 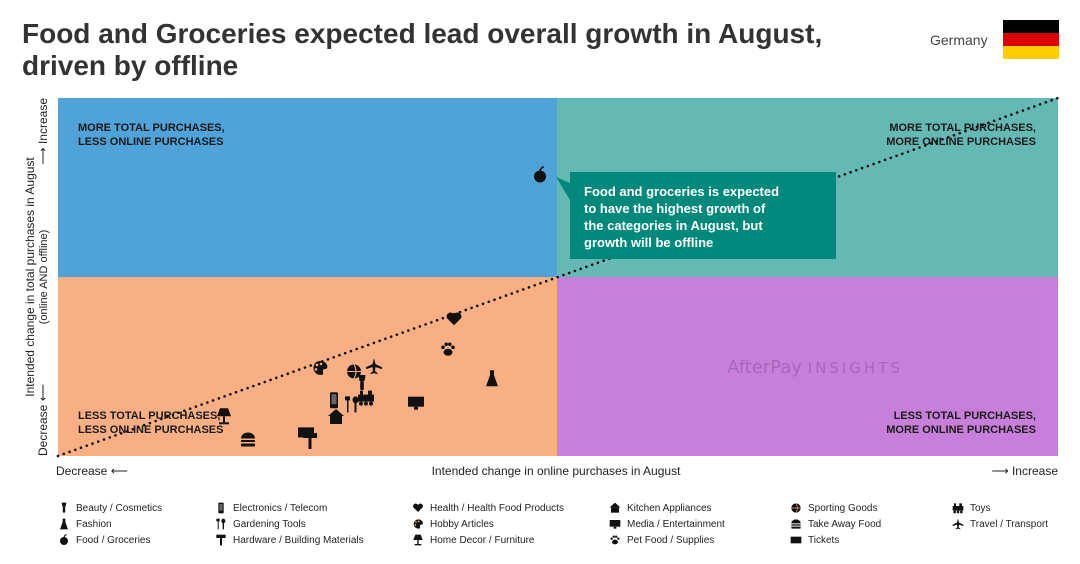 What do you see at coordinates (248, 439) in the screenshot?
I see `point-burger-icon` at bounding box center [248, 439].